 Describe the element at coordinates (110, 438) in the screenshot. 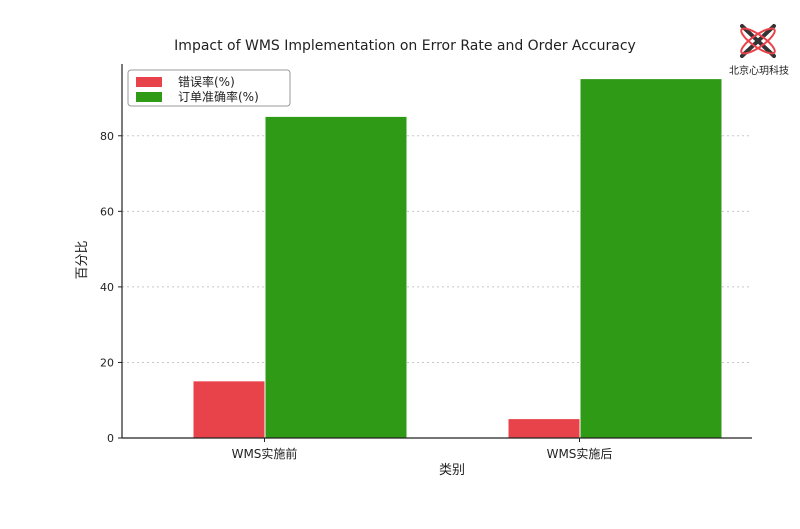

I see `y-tick-label: 0` at that location.